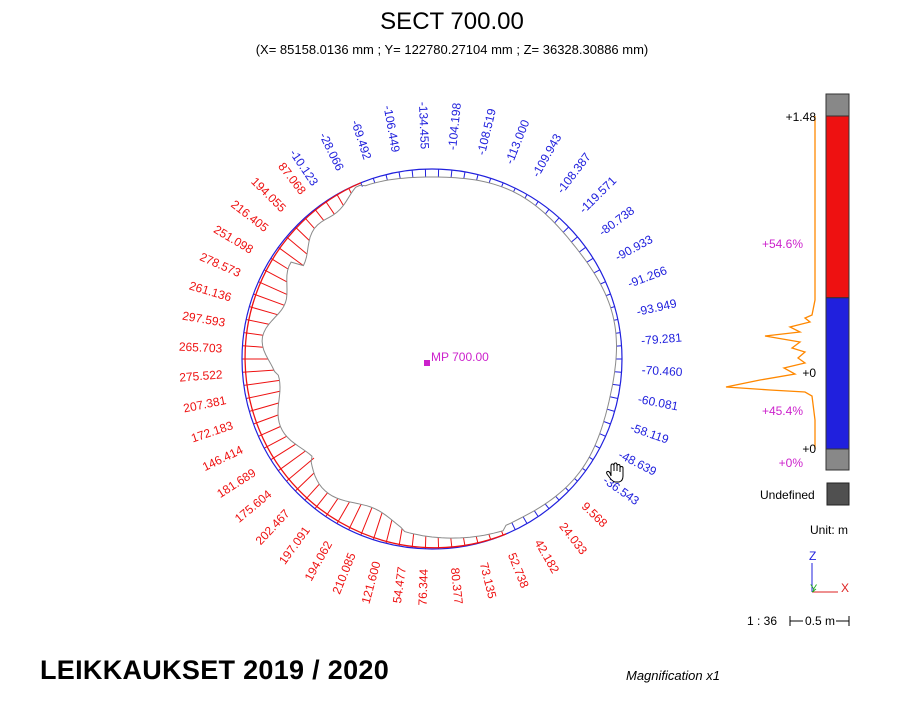  What do you see at coordinates (273, 526) in the screenshot?
I see `deviation-label-red: 202.467` at bounding box center [273, 526].